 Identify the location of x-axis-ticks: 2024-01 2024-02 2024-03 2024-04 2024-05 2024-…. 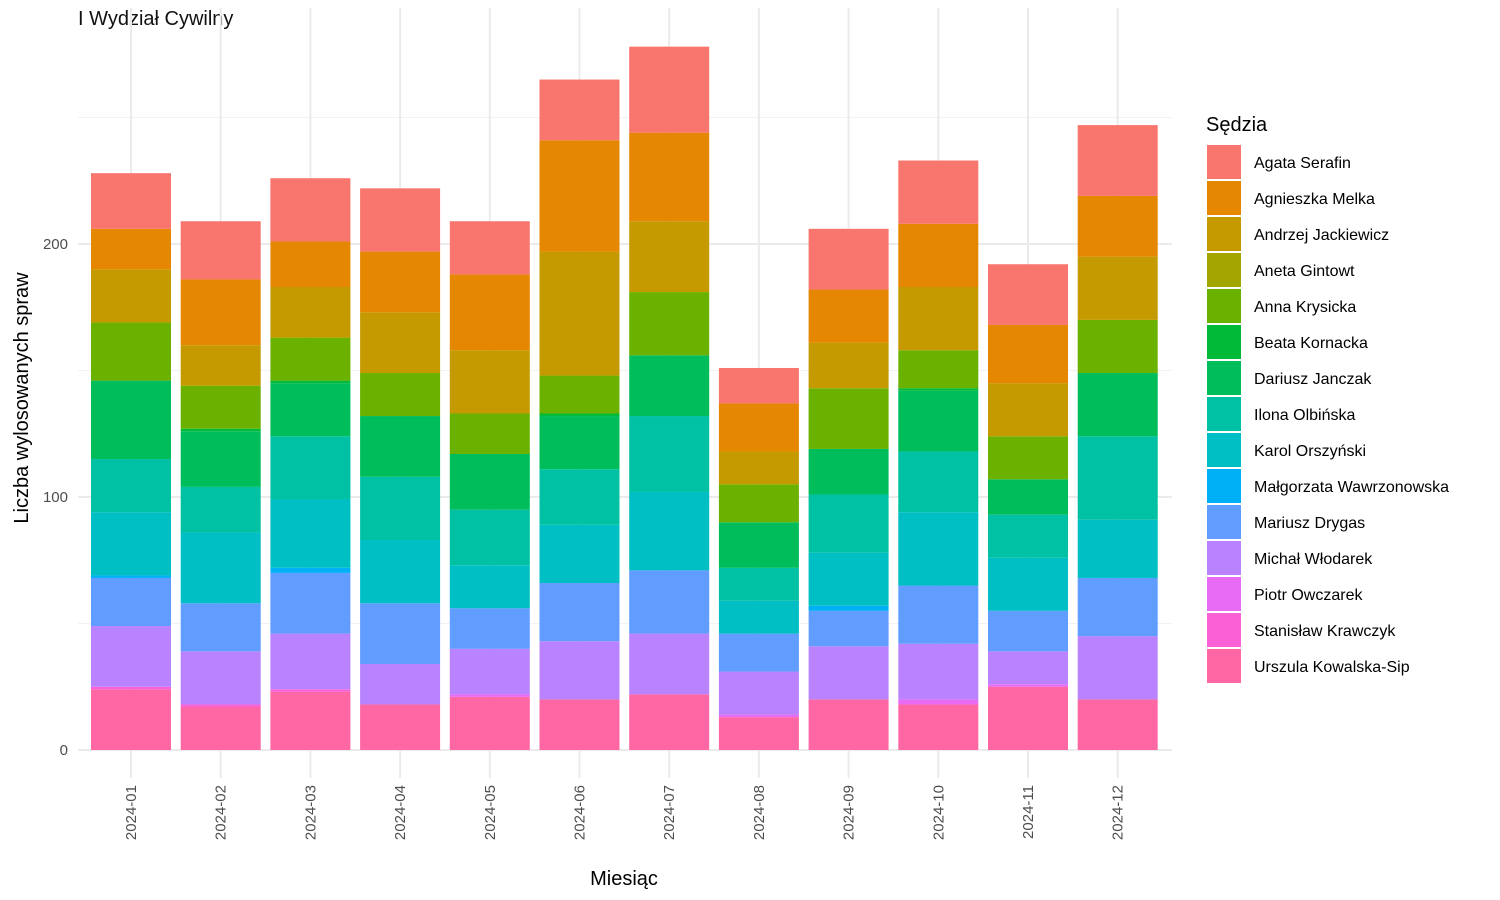
(625, 812).